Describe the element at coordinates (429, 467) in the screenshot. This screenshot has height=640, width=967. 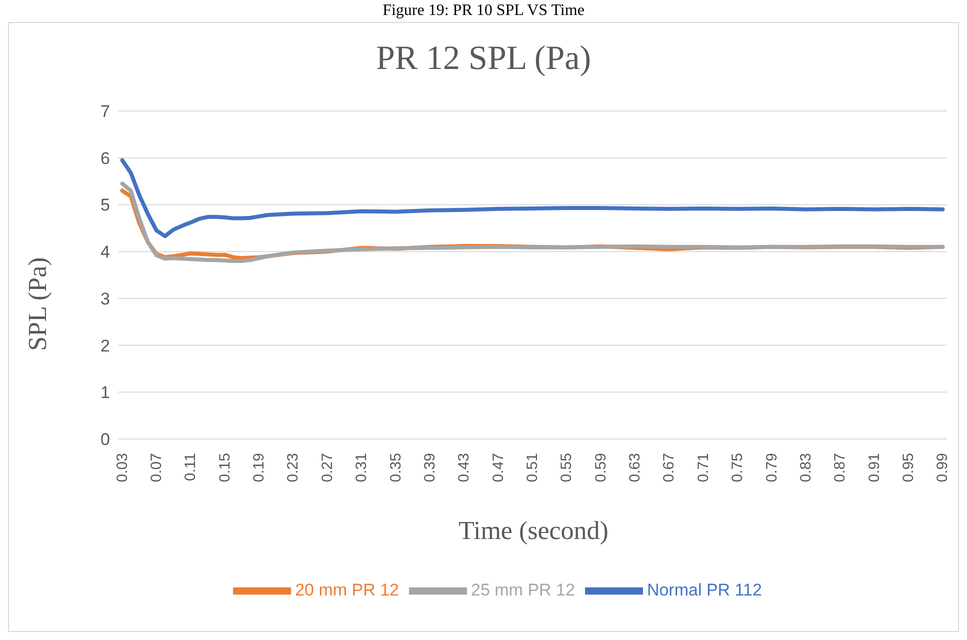
I see `x-tick-label: 0.39` at that location.